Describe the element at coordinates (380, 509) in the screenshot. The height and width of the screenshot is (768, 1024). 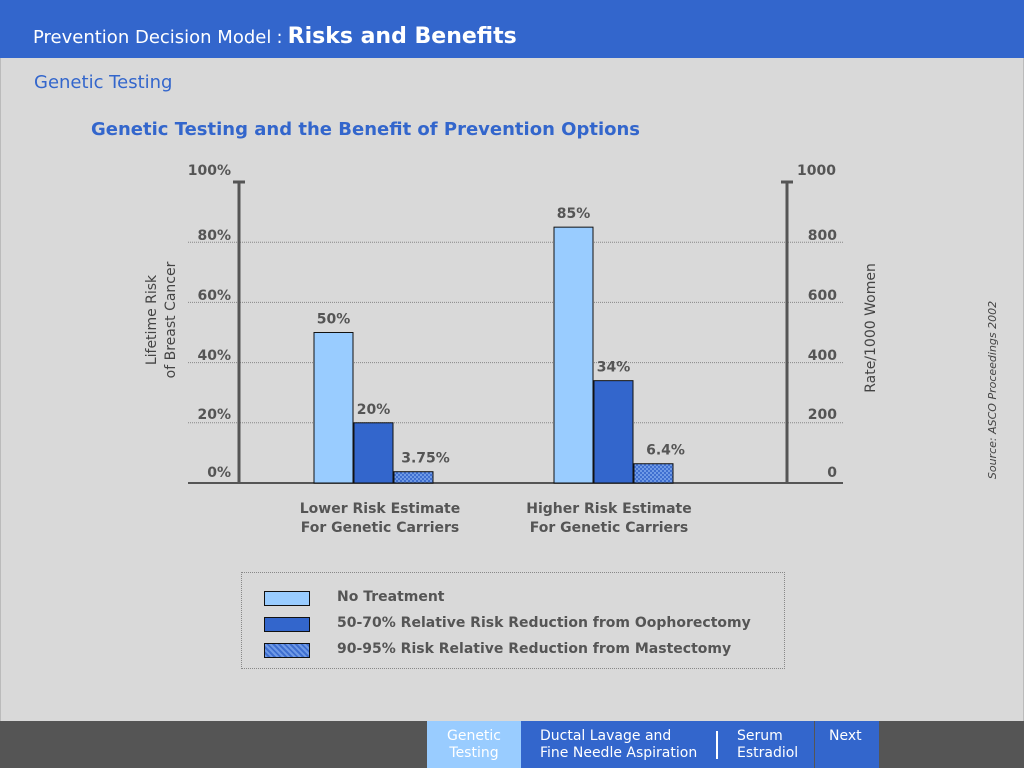
I see `x-category-label-line1: Lower Risk Estimate` at that location.